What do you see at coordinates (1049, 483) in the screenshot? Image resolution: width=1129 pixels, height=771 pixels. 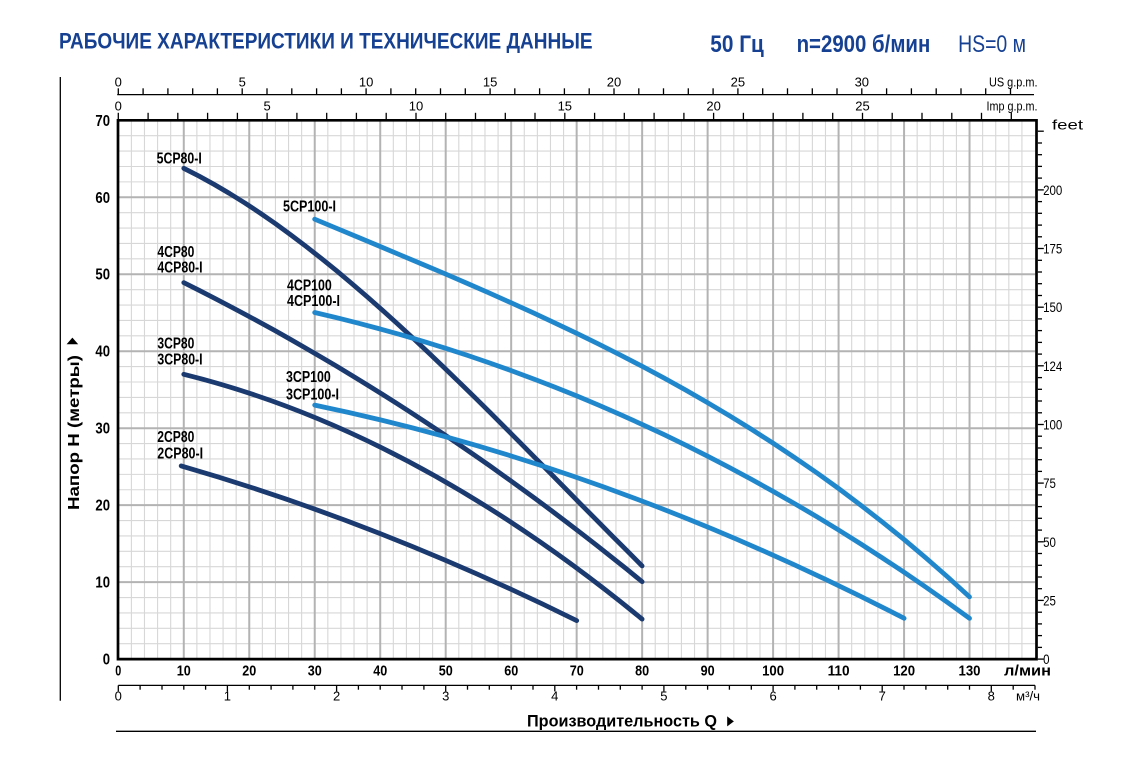 I see `svg-text: 75` at bounding box center [1049, 483].